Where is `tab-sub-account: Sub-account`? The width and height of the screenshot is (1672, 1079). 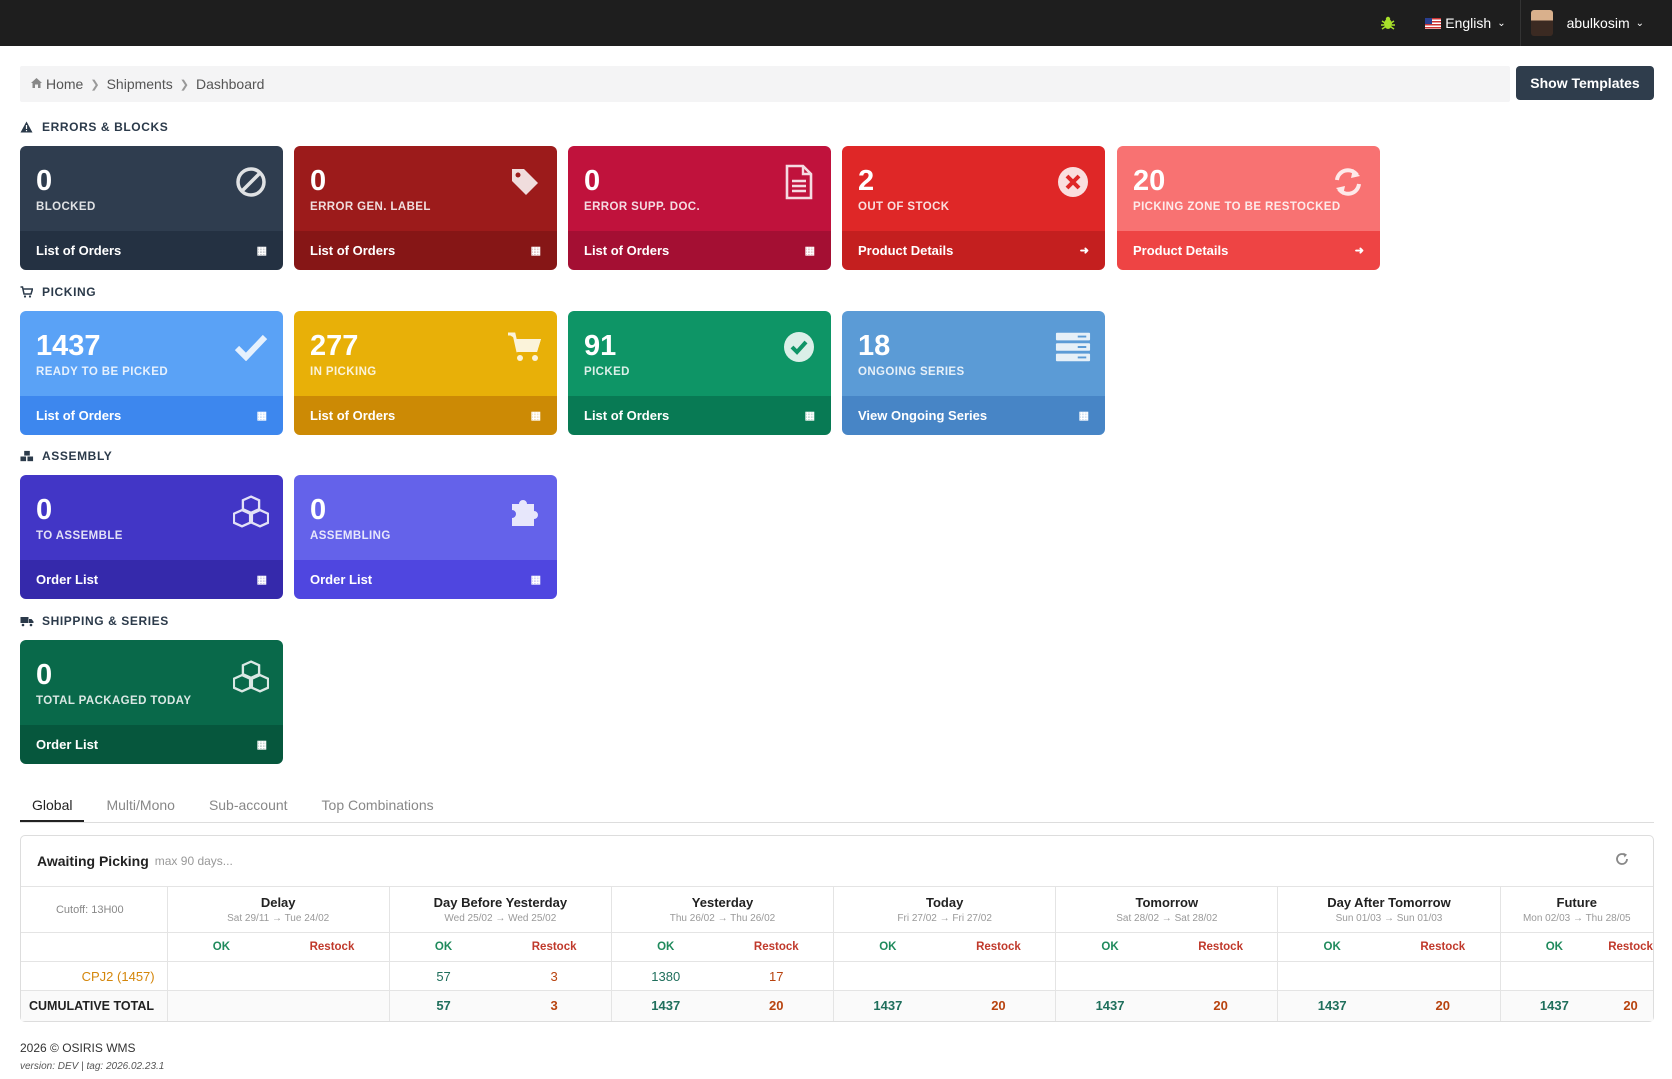
tab-sub-account: Sub-account is located at coordinates (248, 805).